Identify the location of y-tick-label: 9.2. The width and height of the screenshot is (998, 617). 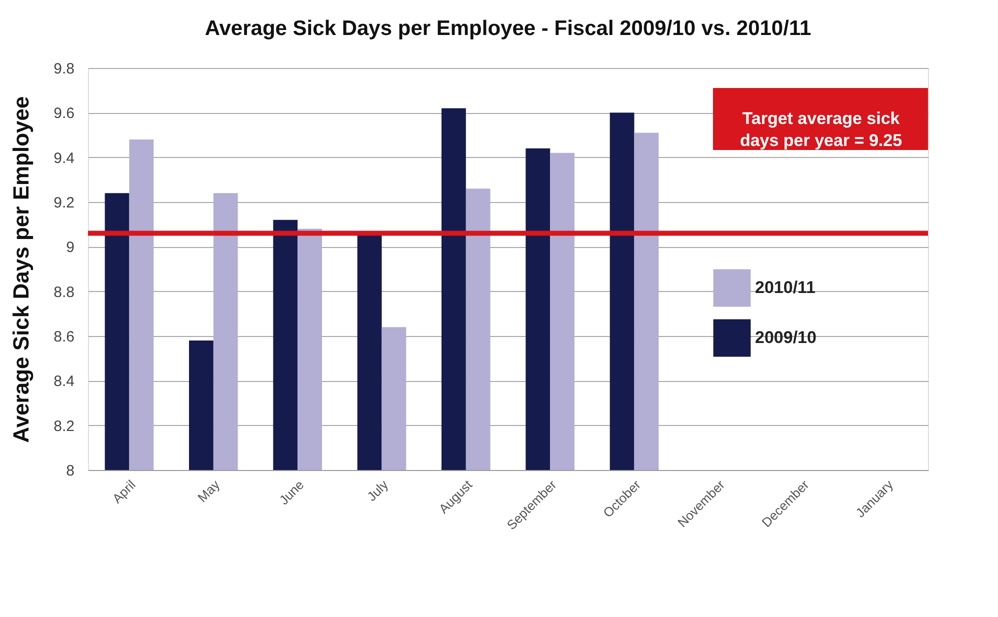
(64, 203).